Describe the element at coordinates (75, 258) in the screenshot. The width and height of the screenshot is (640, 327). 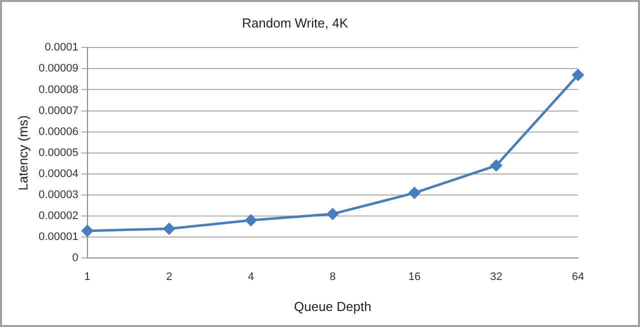
I see `y-tick-label: 0` at that location.